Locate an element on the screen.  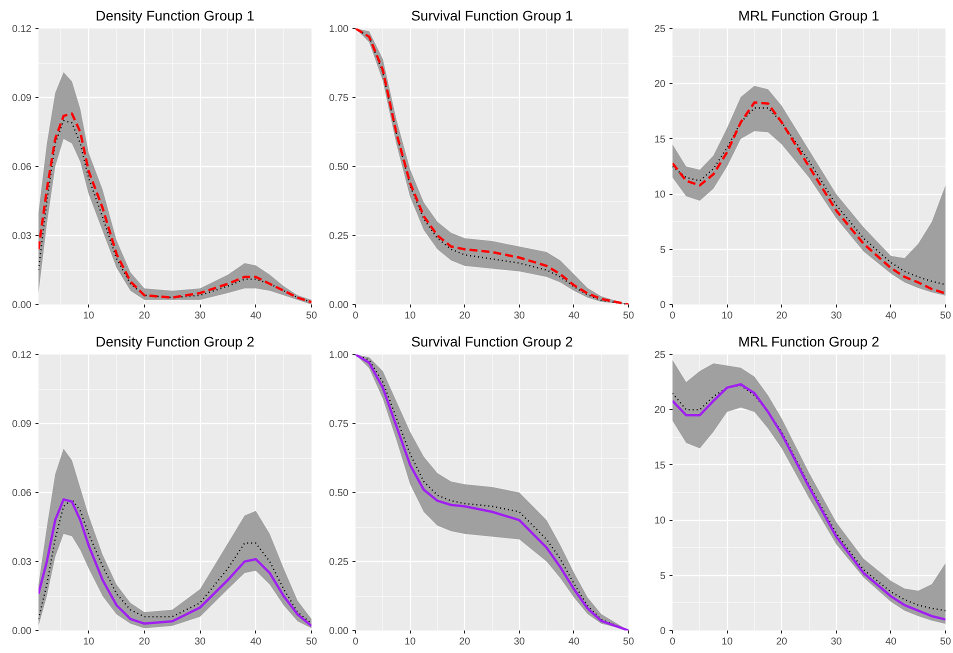
chart-title: MRL Function Group 2 is located at coordinates (809, 342).